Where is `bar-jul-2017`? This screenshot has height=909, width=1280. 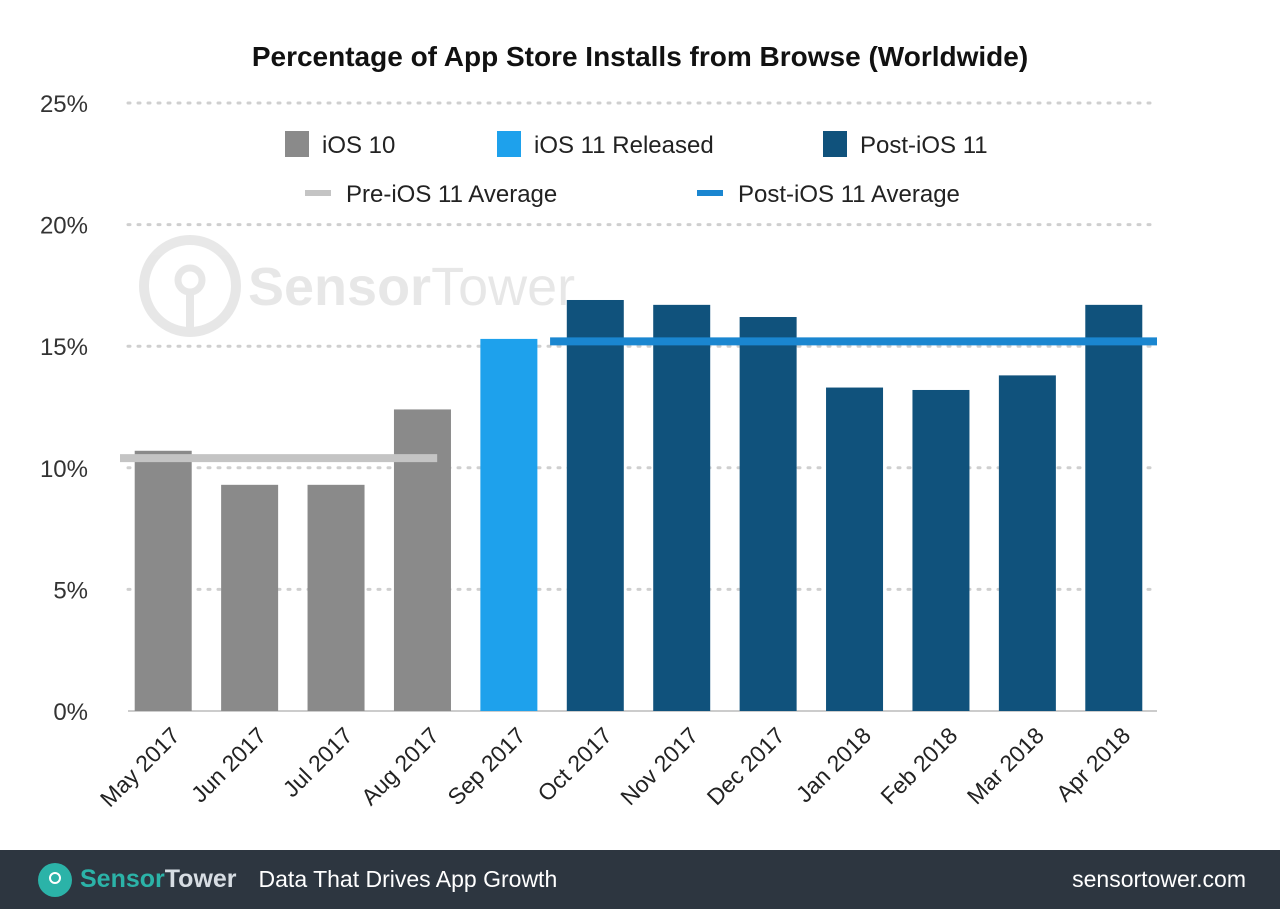
bar-jul-2017 is located at coordinates (336, 597).